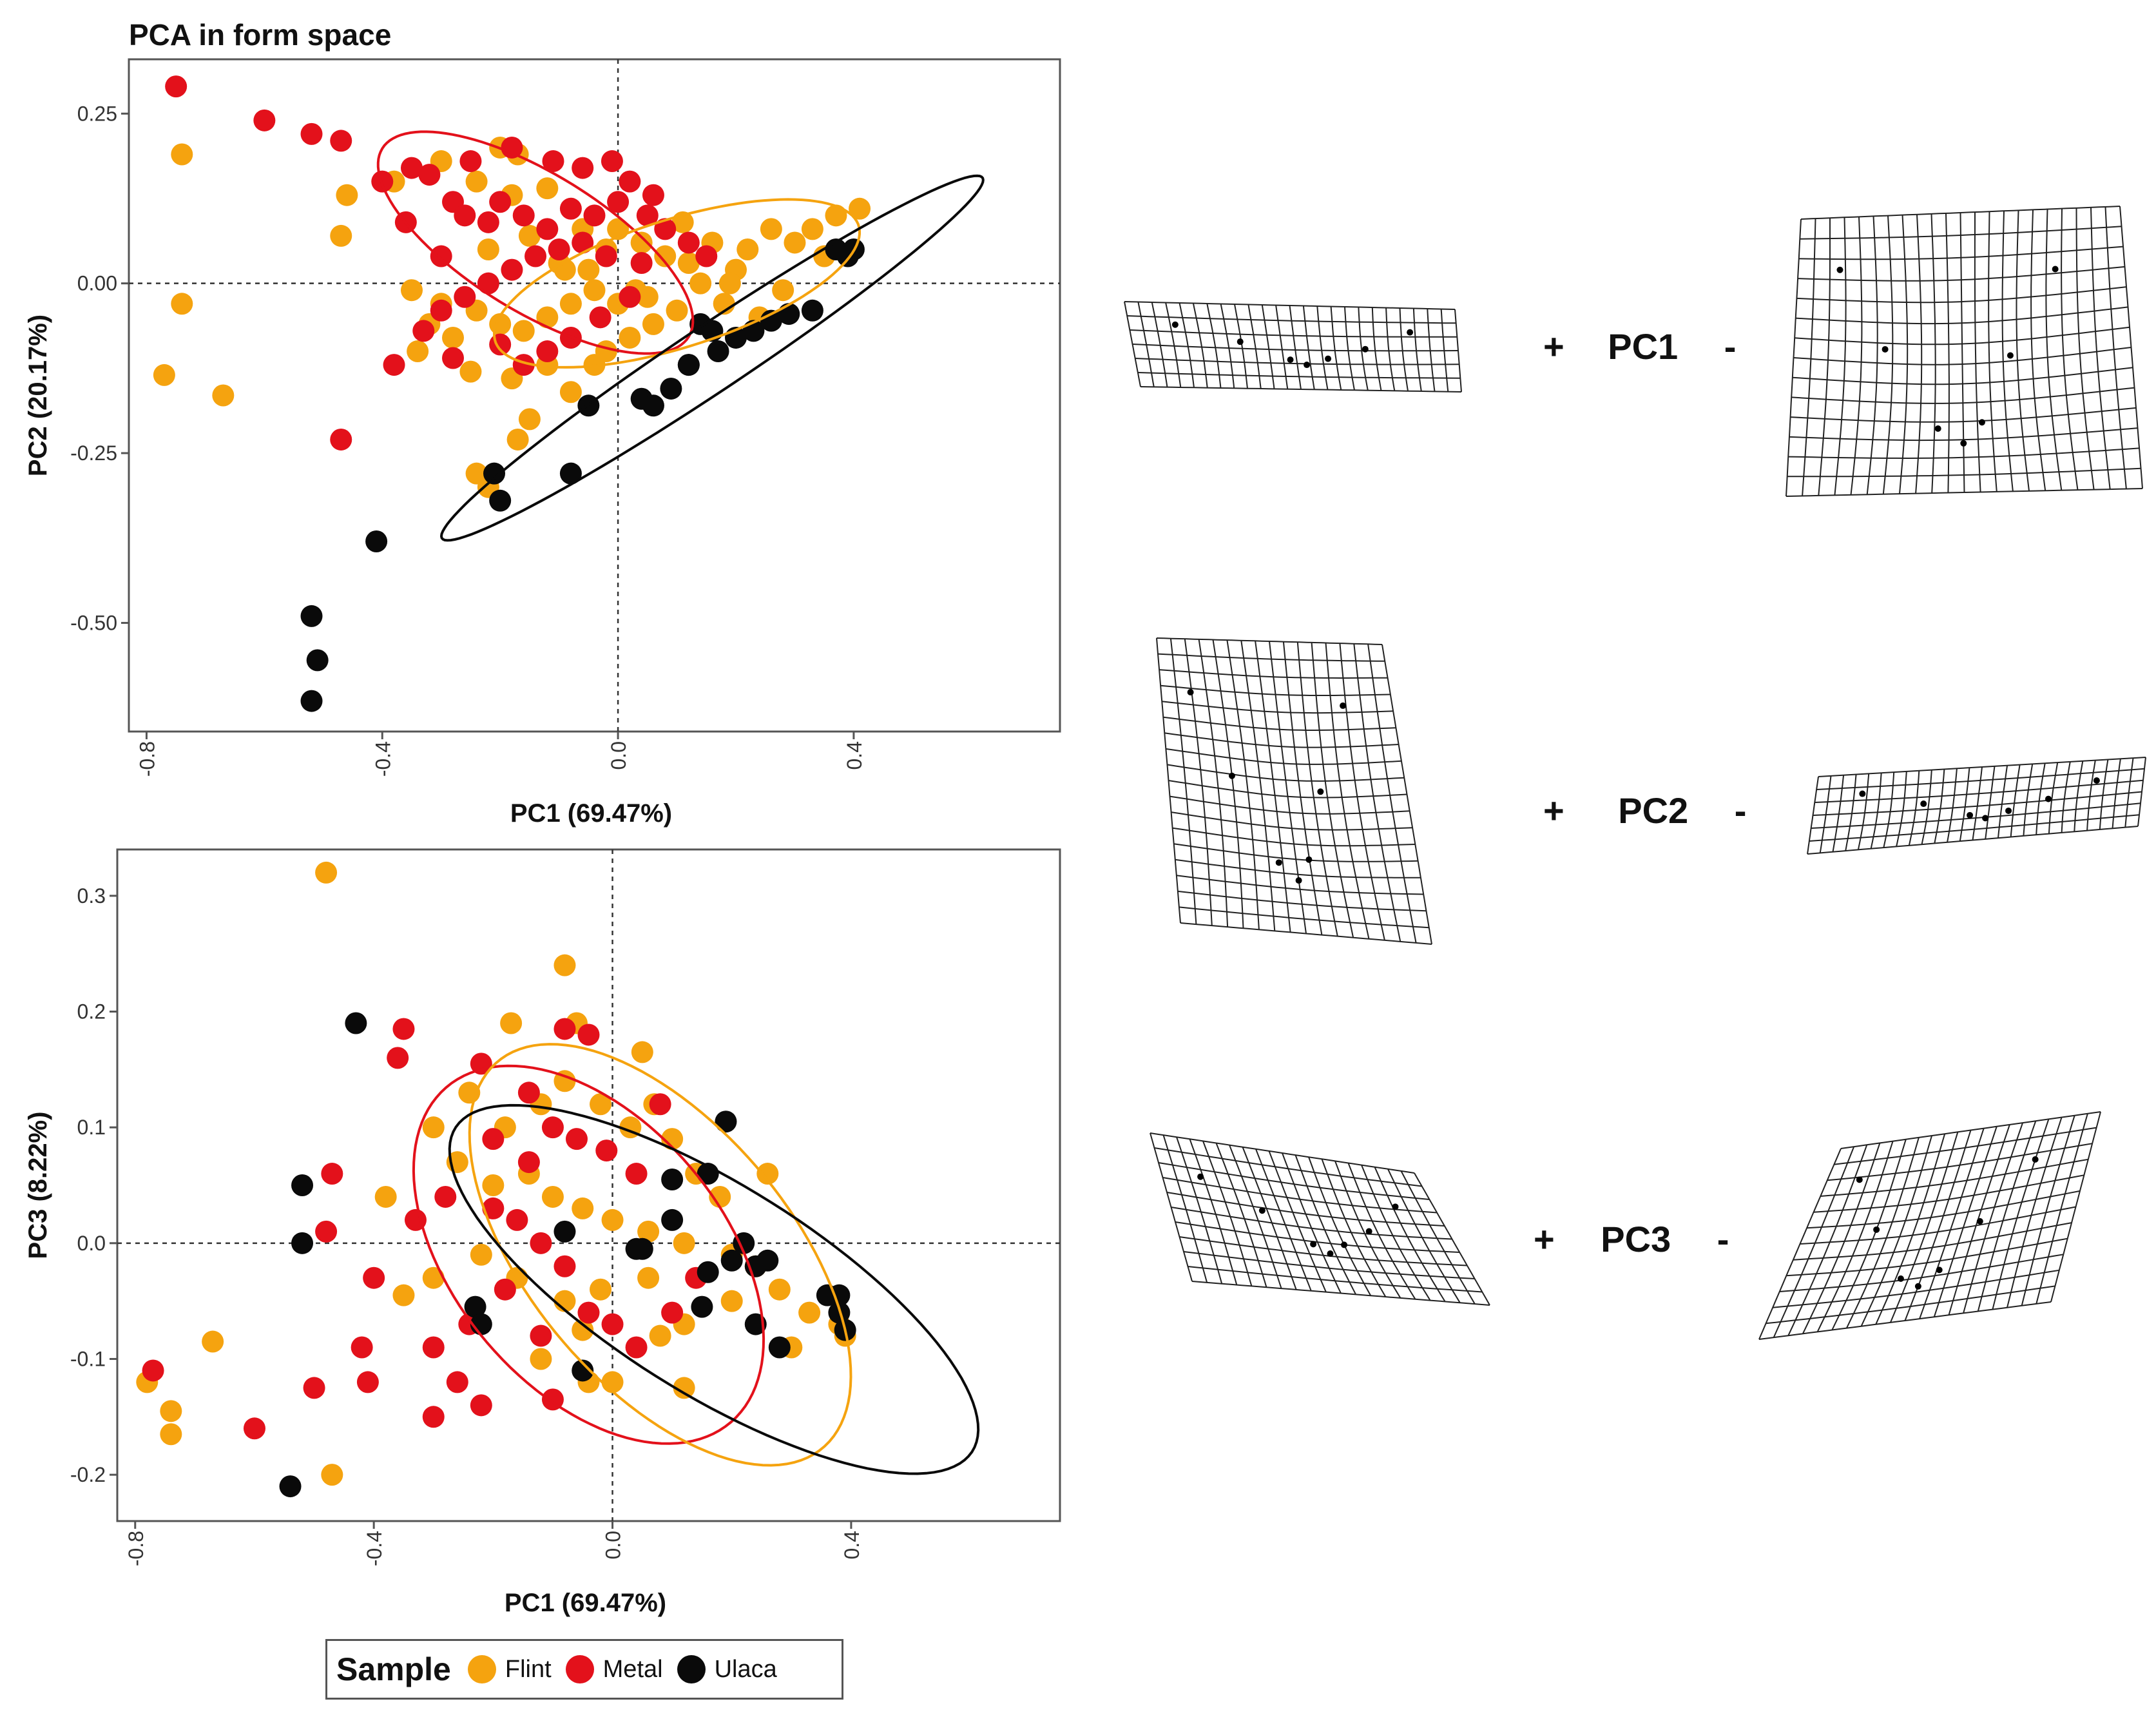  Describe the element at coordinates (1730, 346) in the screenshot. I see `pc1-minus-sign: -` at that location.